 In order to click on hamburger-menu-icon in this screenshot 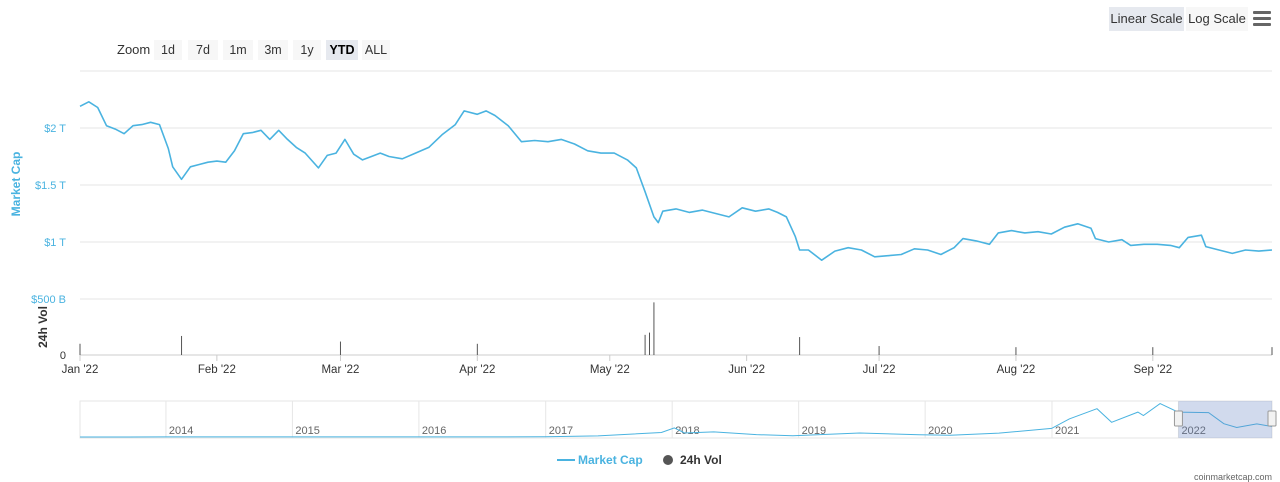, I will do `click(1262, 19)`.